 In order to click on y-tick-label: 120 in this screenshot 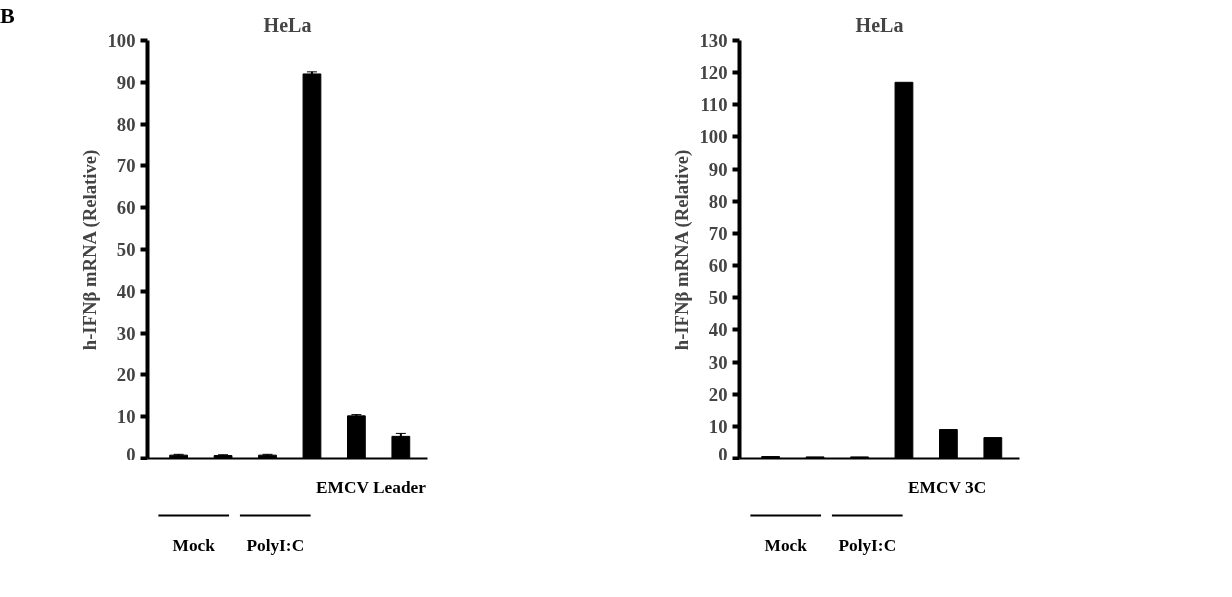, I will do `click(713, 73)`.